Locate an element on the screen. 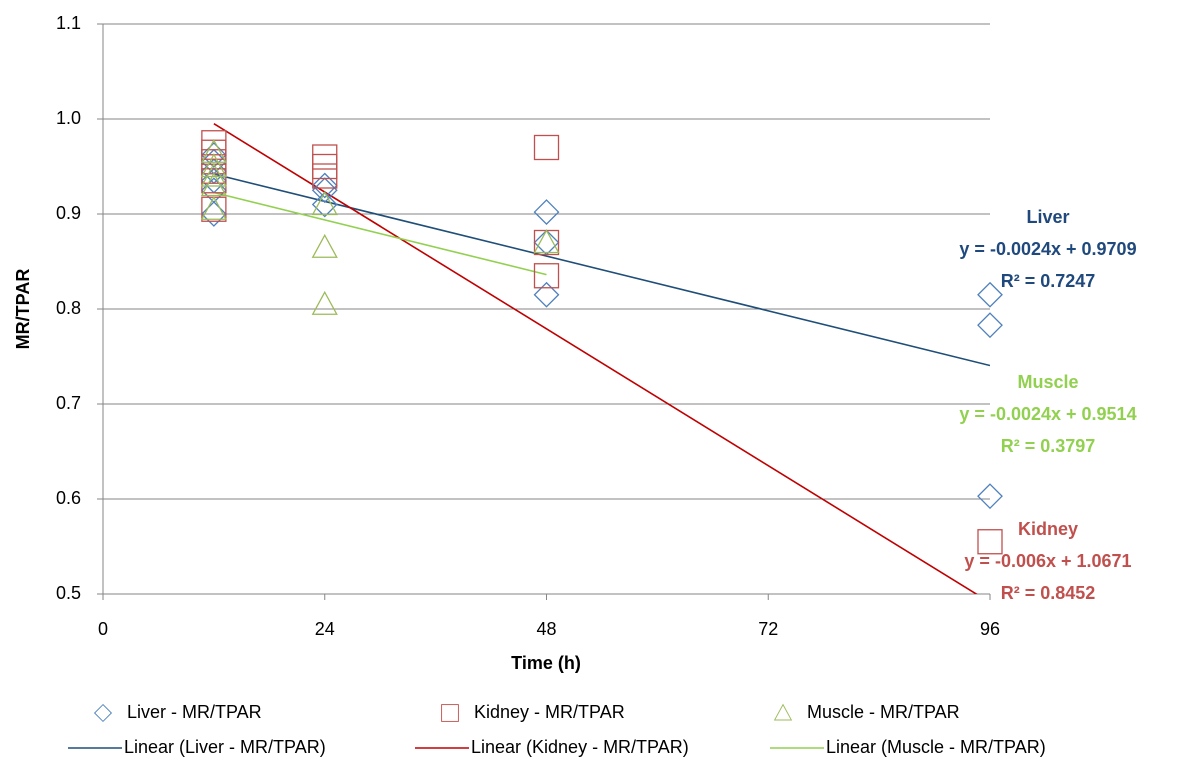 The image size is (1188, 776). legend-label: Muscle - MR/TPAR is located at coordinates (883, 712).